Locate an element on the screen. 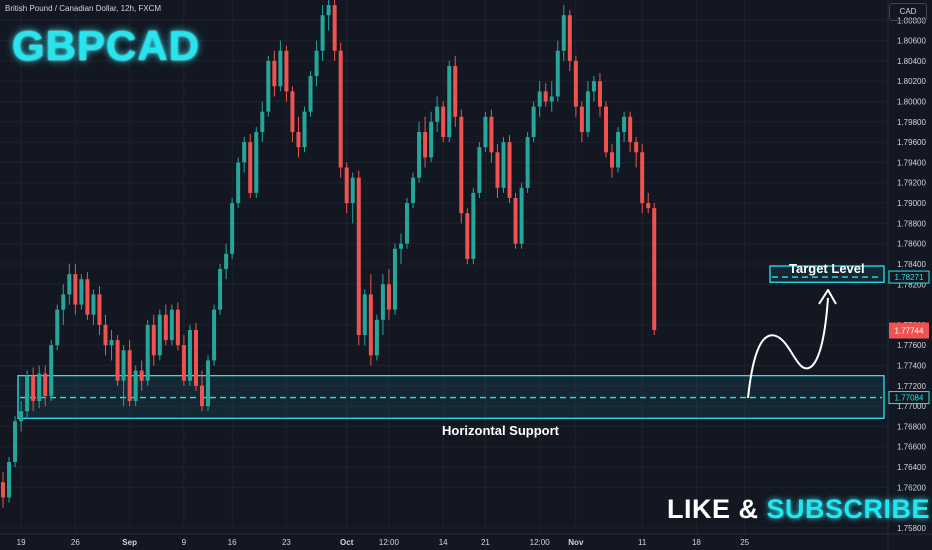  time-tick-label: Oct is located at coordinates (347, 542).